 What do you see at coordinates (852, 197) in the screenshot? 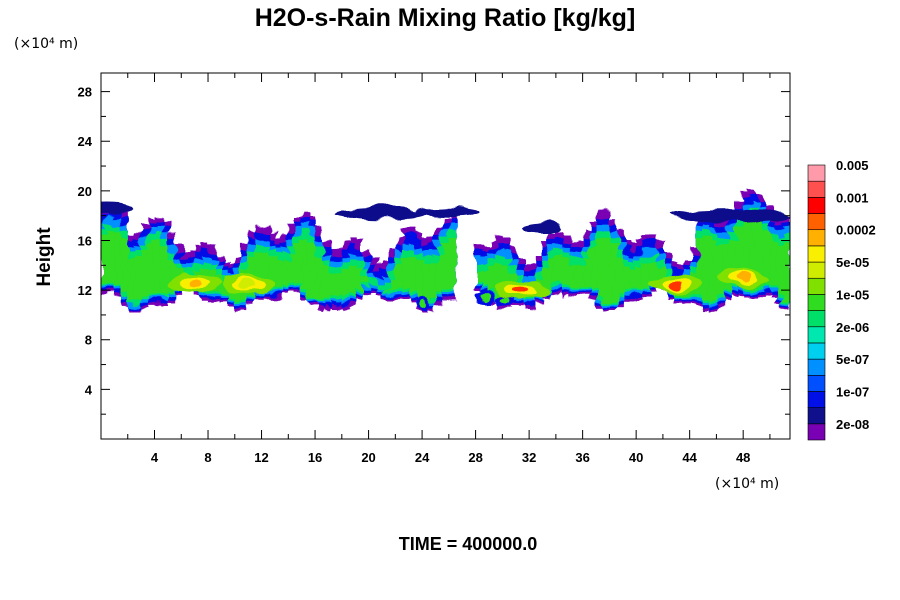
I see `colorbar-label: 0.001` at bounding box center [852, 197].